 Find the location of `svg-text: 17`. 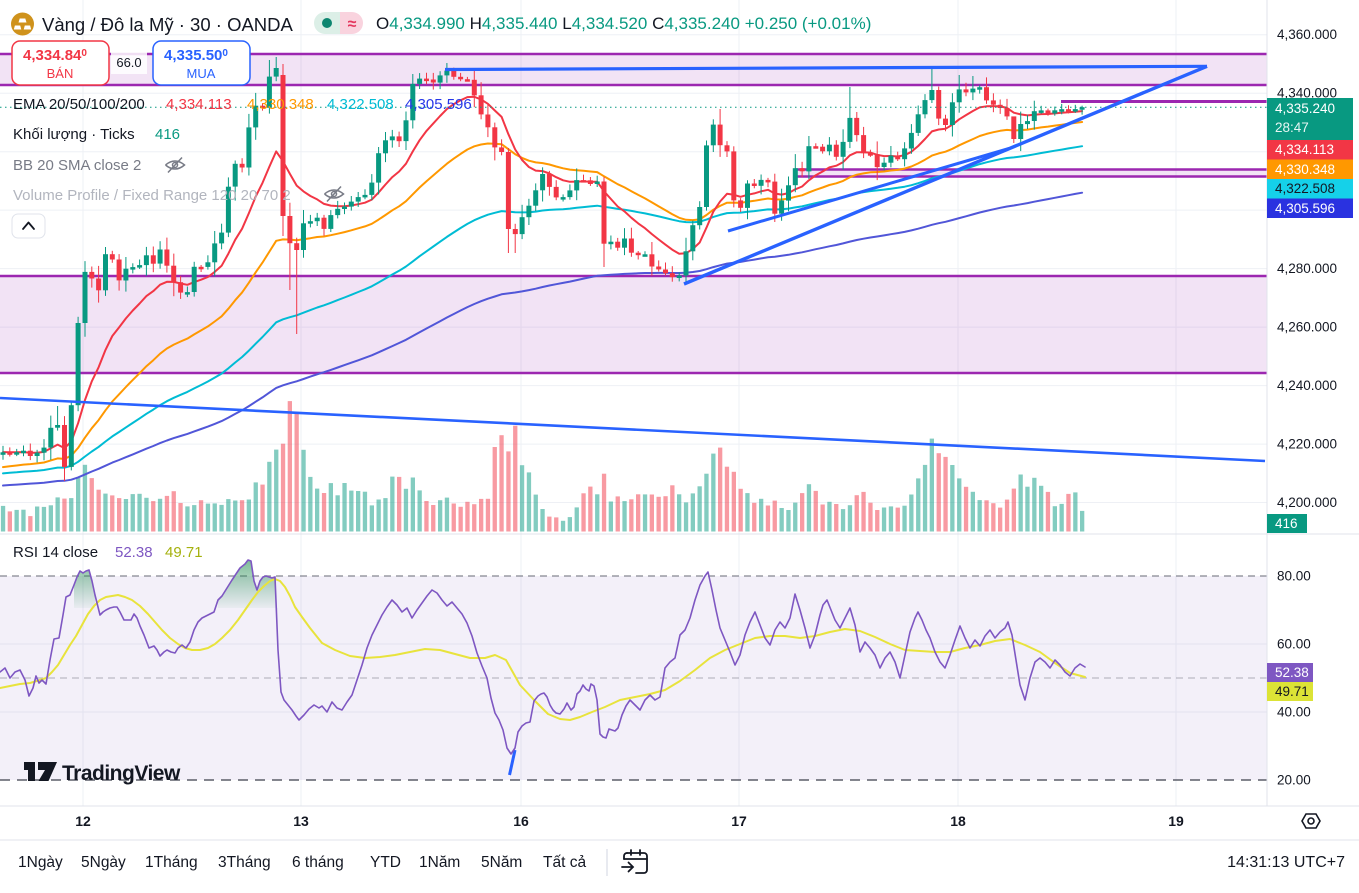

svg-text: 17 is located at coordinates (739, 821).